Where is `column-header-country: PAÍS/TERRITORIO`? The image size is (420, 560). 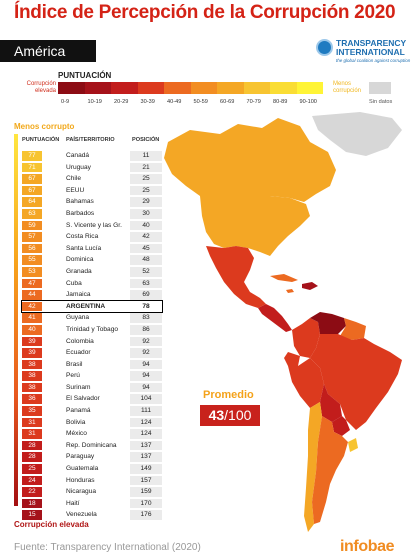 column-header-country: PAÍS/TERRITORIO is located at coordinates (90, 140).